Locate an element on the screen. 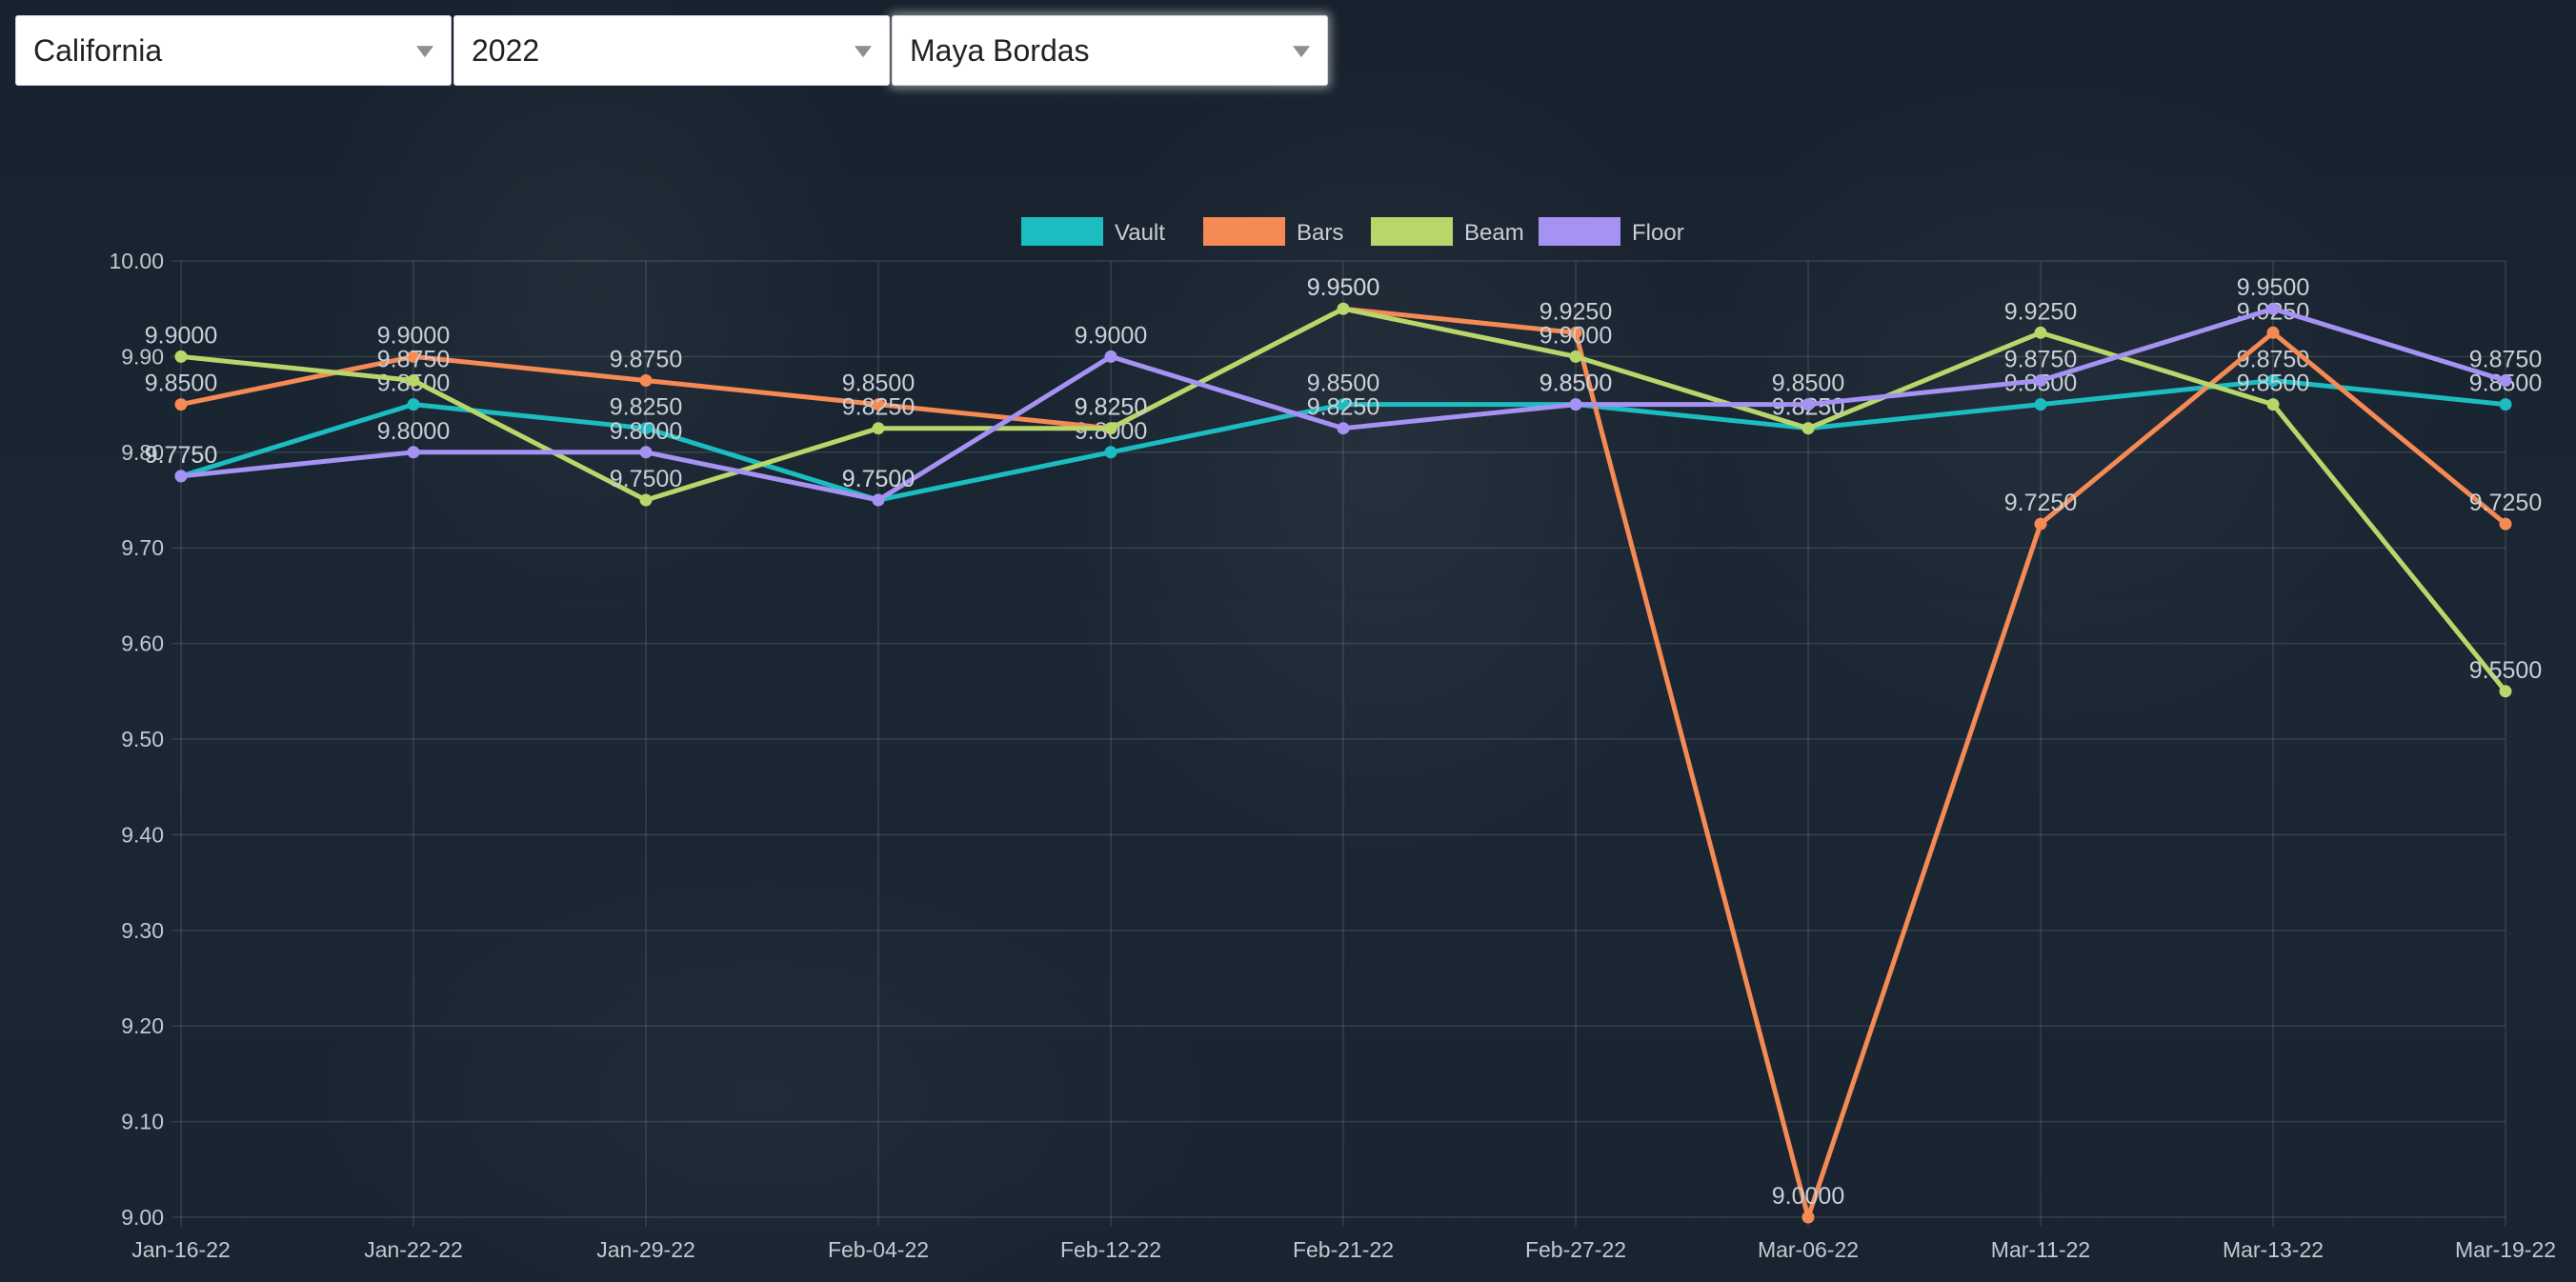 Image resolution: width=2576 pixels, height=1282 pixels. data-label-beam: 9.9250 is located at coordinates (2041, 311).